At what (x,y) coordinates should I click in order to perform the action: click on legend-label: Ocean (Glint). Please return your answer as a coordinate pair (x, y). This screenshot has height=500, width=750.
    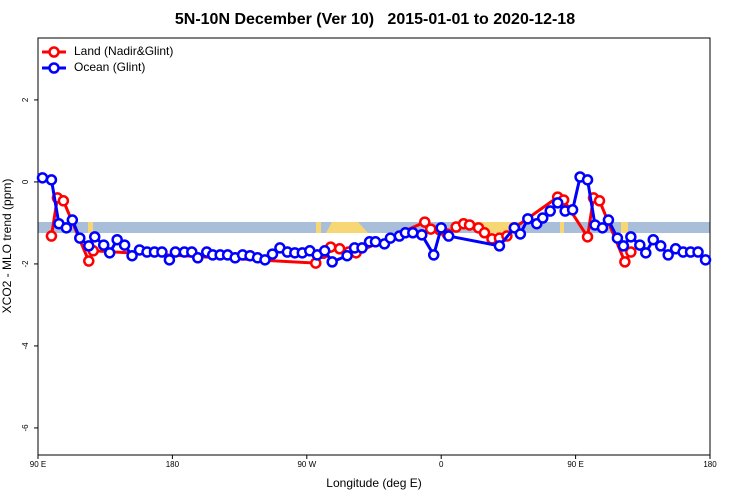
    Looking at the image, I should click on (109, 67).